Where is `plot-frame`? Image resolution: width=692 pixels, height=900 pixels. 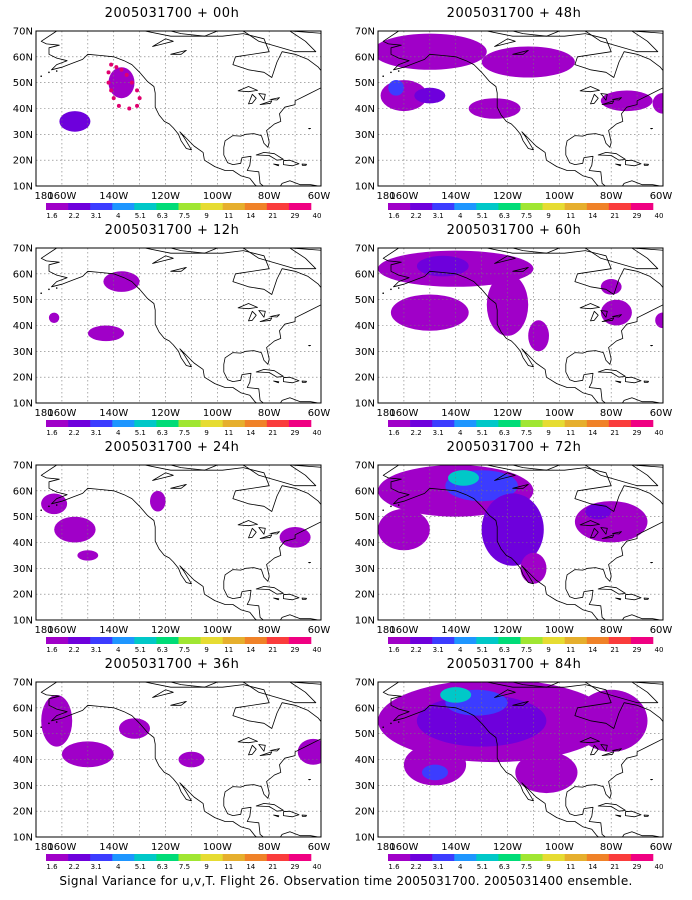 plot-frame is located at coordinates (178, 759).